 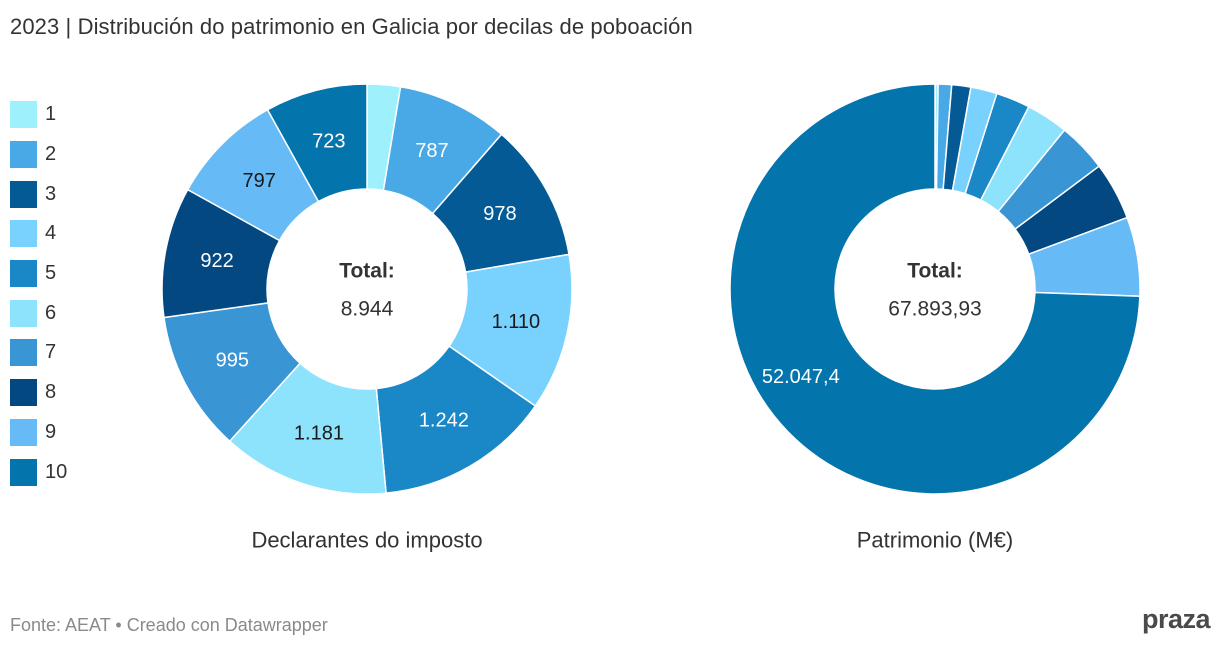 I want to click on legend-item: 8, so click(x=38, y=393).